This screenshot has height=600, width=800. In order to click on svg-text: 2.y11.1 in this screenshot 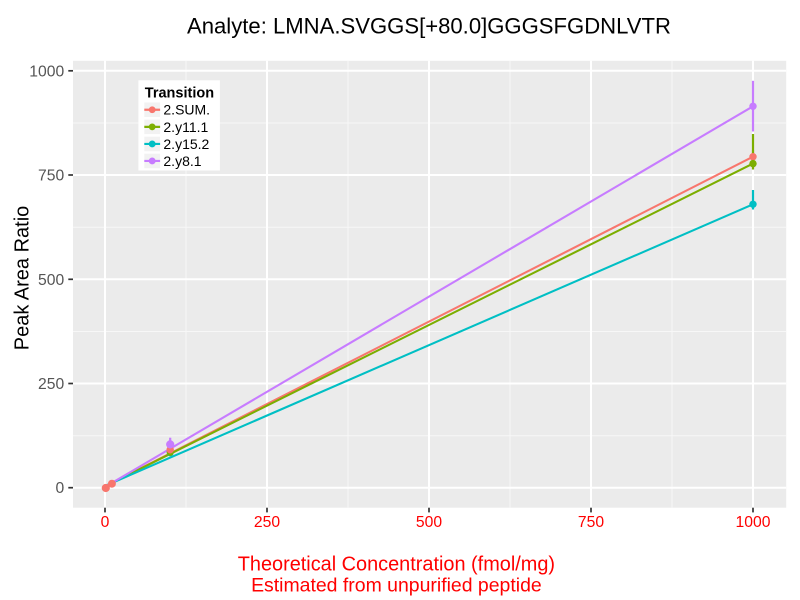, I will do `click(185, 127)`.